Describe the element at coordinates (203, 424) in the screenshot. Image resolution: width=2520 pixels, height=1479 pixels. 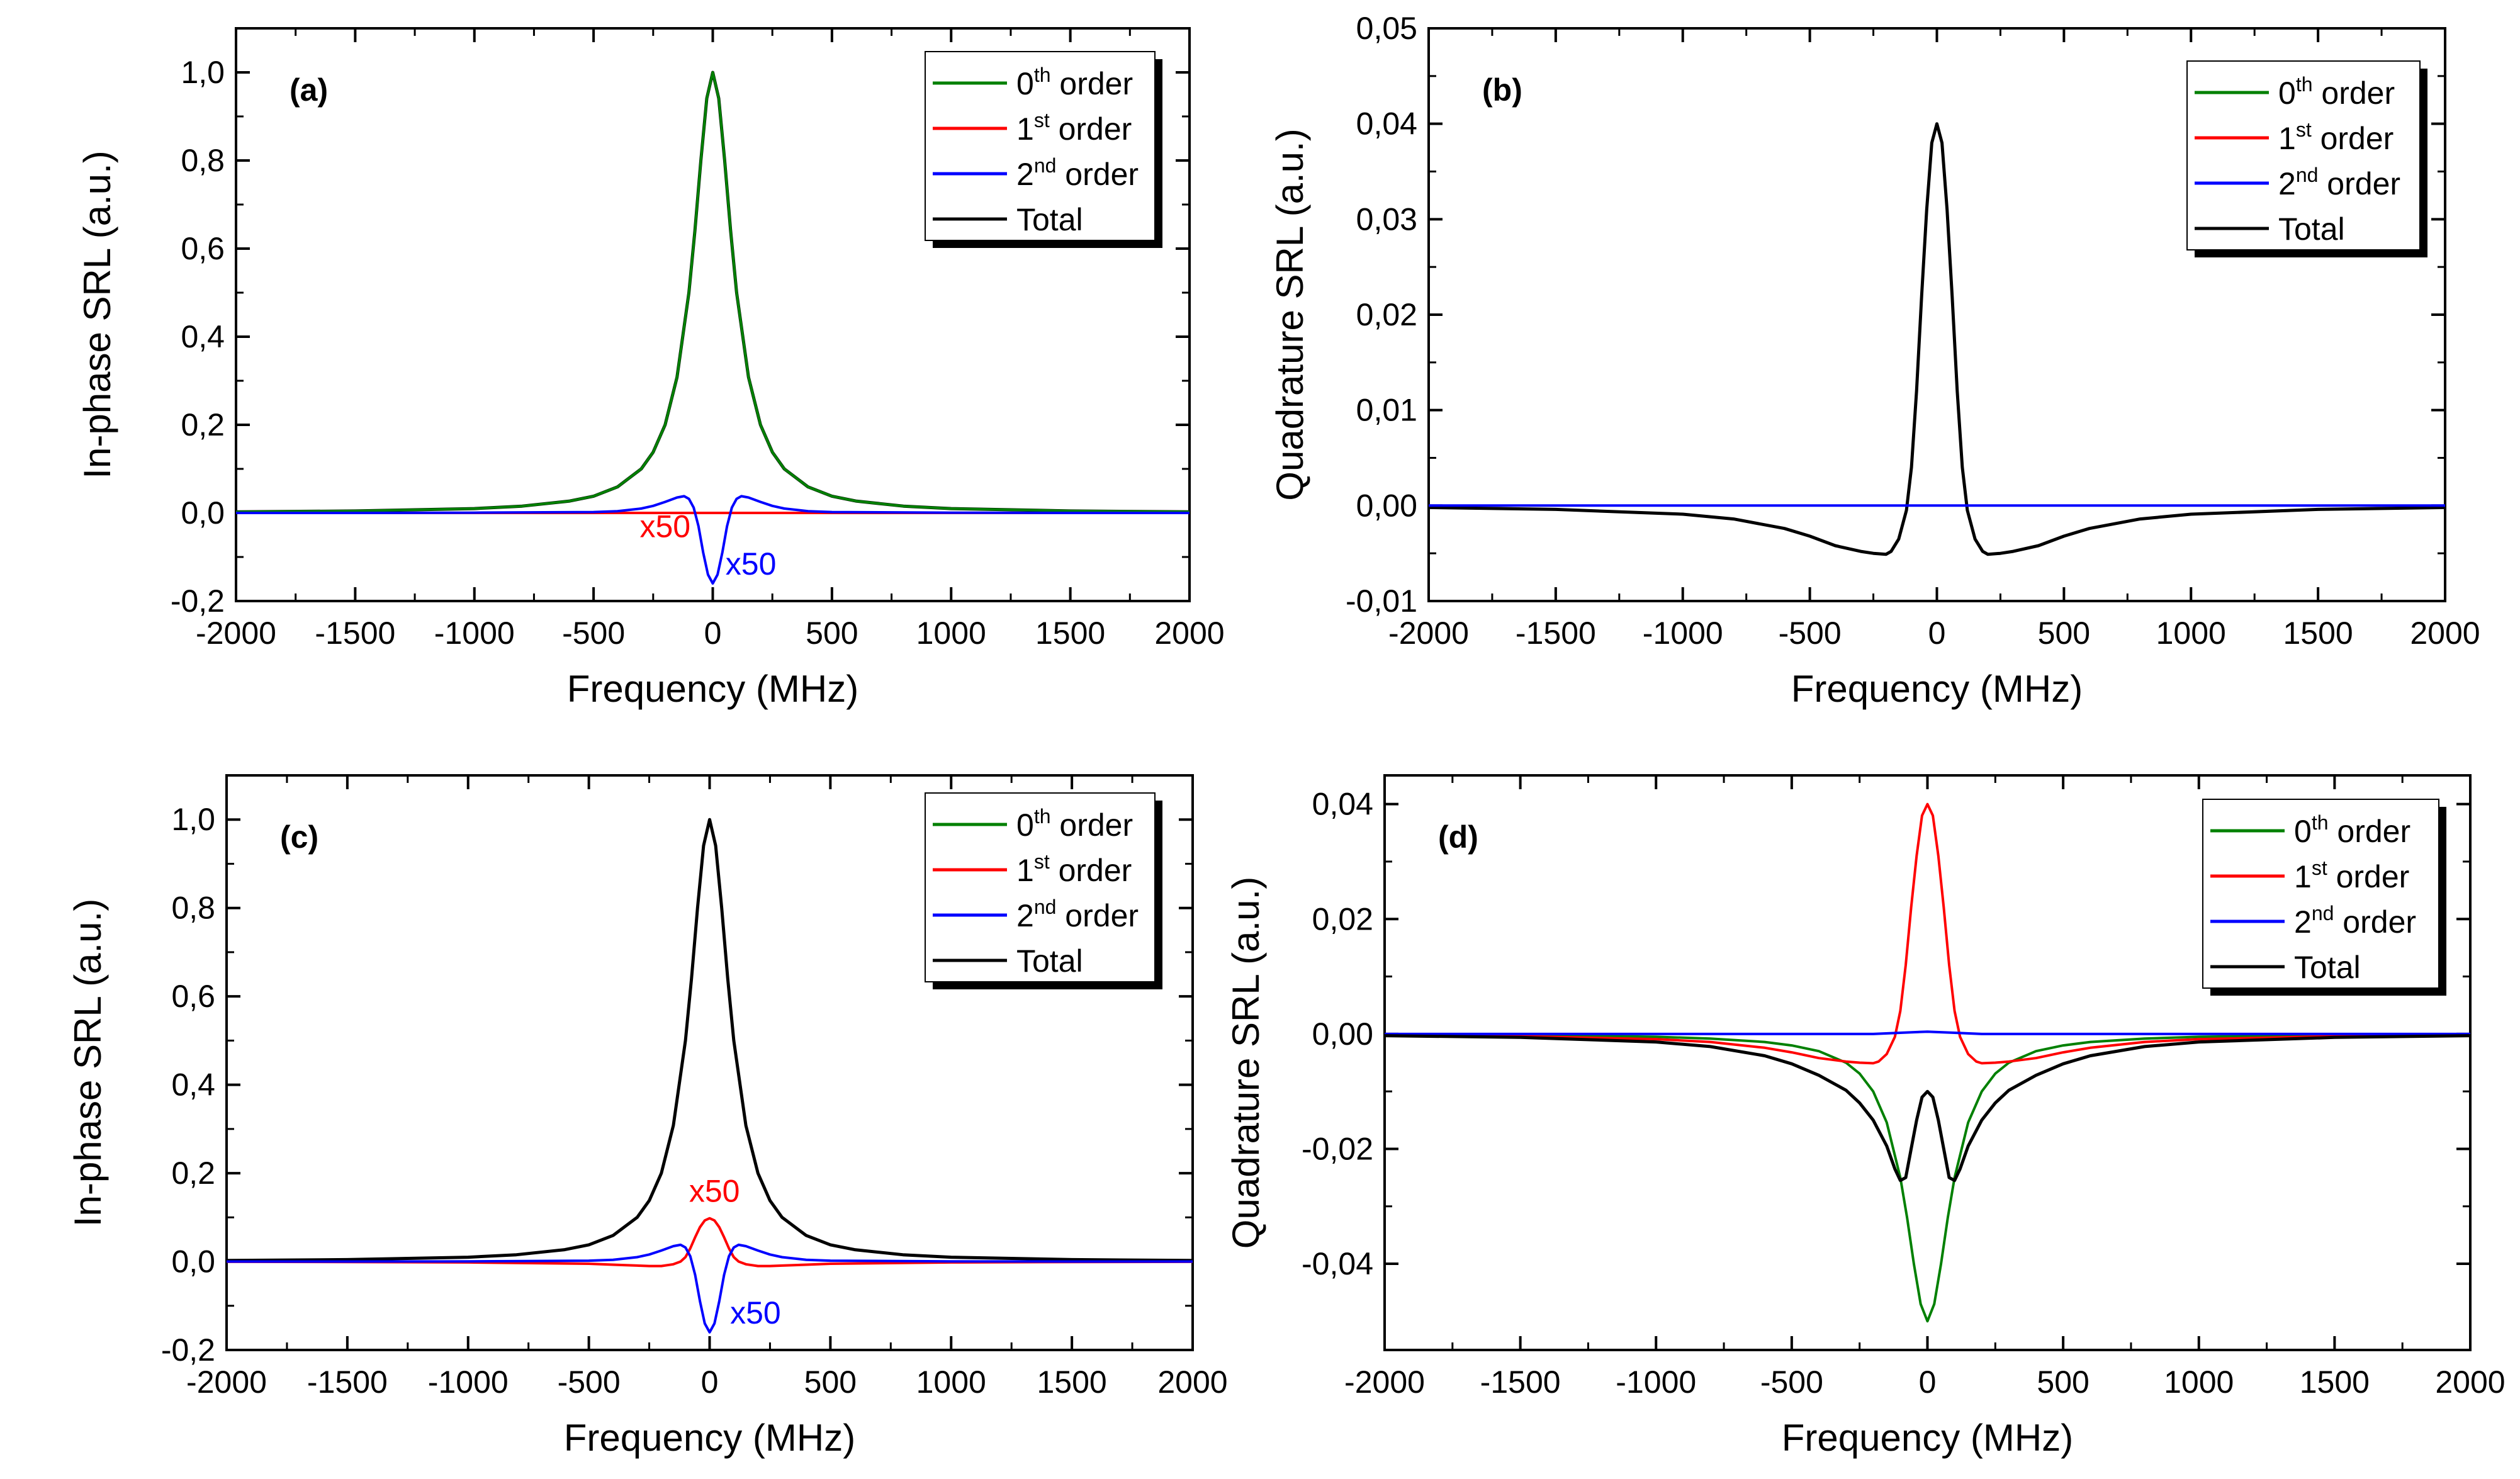
I see `y-tick-label: 0,2` at that location.